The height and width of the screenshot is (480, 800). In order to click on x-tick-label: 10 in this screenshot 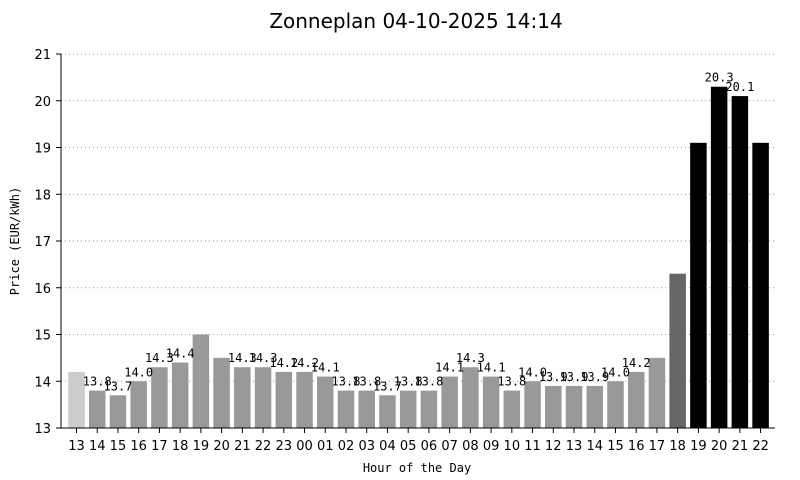, I will do `click(512, 446)`.